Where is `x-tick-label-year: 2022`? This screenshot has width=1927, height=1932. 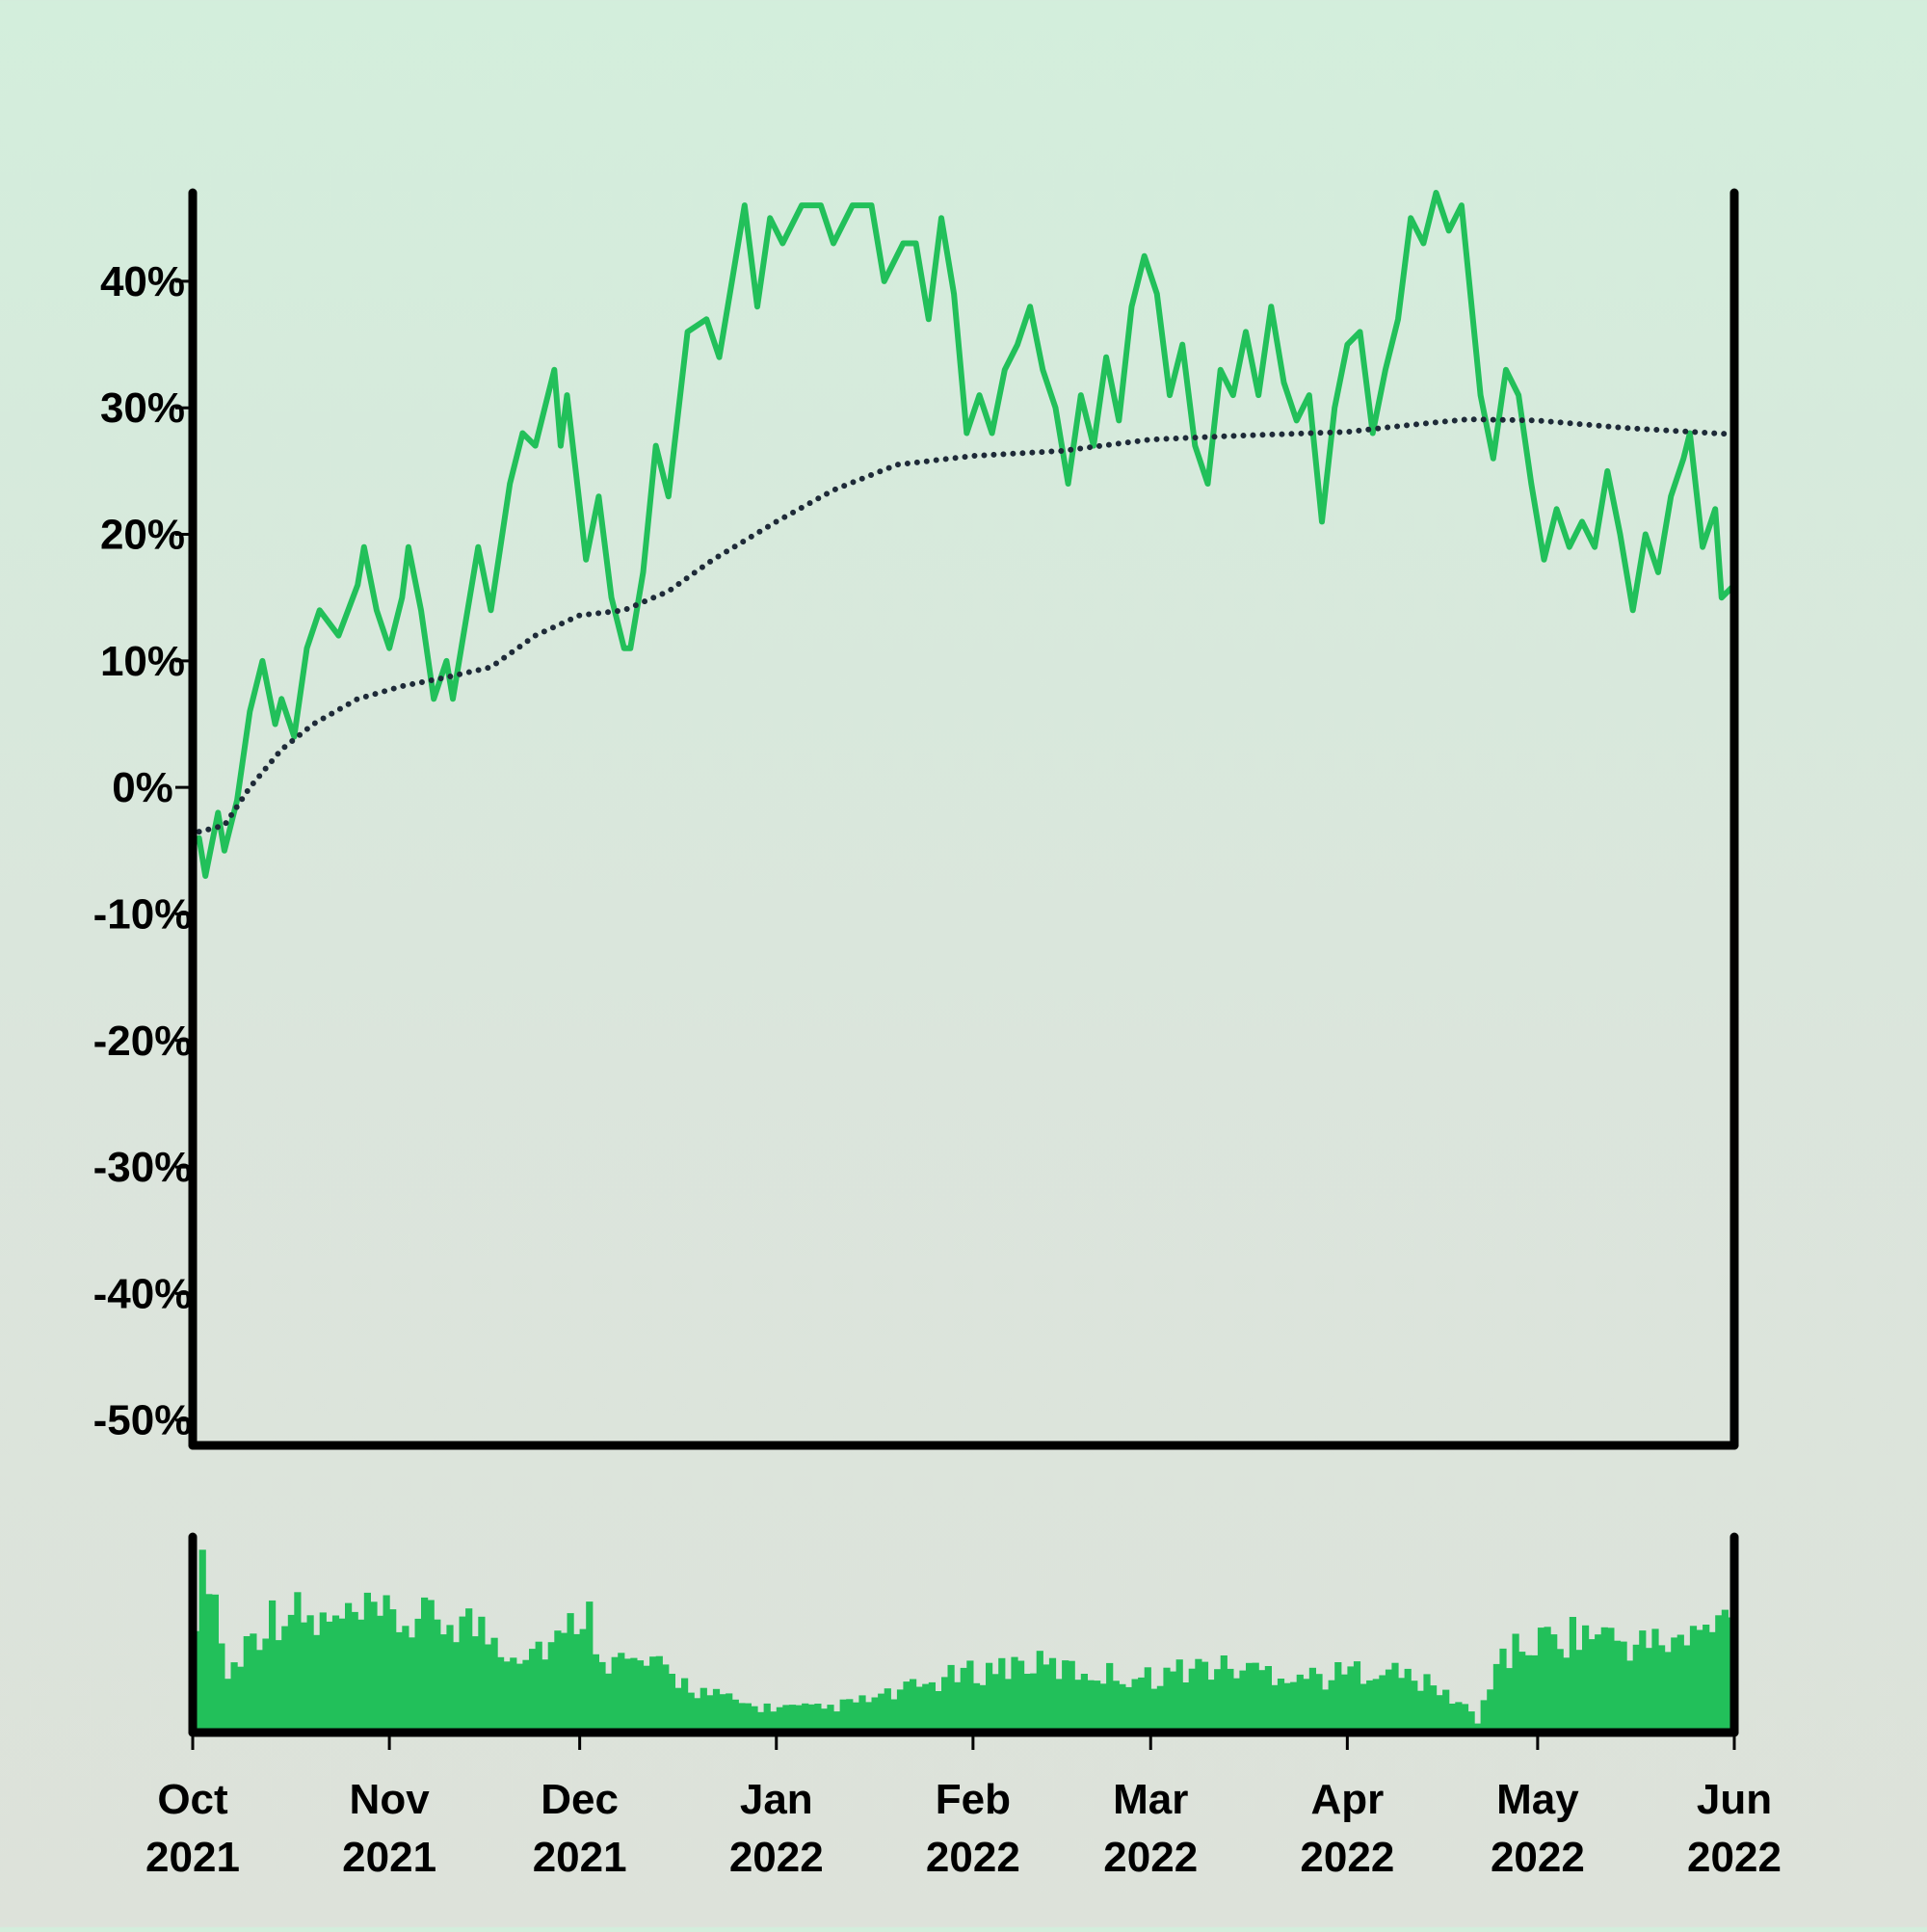 x-tick-label-year: 2022 is located at coordinates (776, 1857).